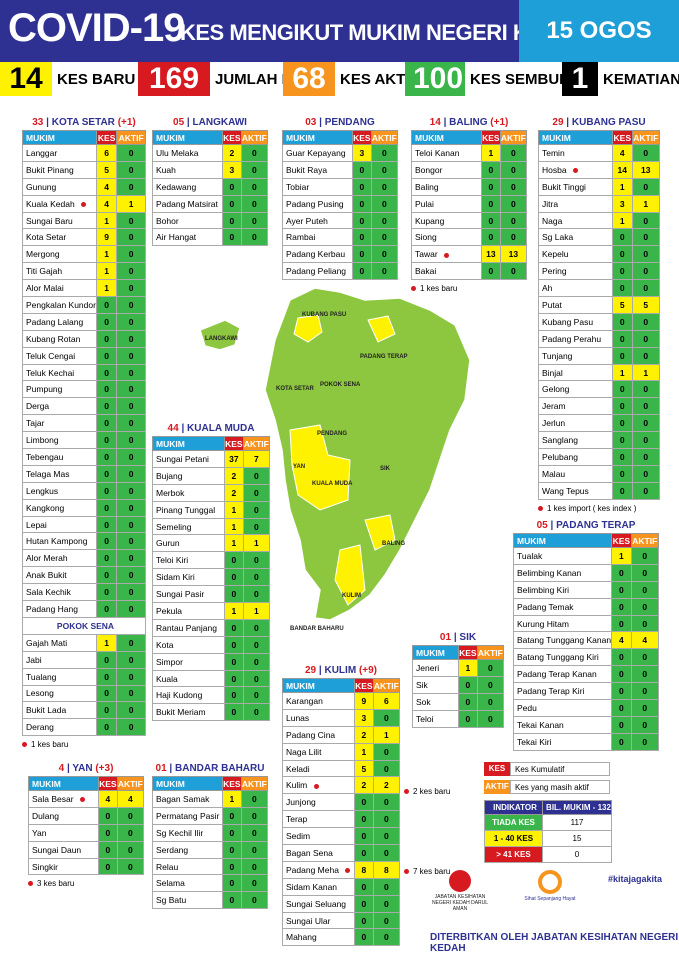 The width and height of the screenshot is (679, 960). Describe the element at coordinates (550, 886) in the screenshot. I see `wellness-logo: Sihat Sepanjang Hayat` at that location.